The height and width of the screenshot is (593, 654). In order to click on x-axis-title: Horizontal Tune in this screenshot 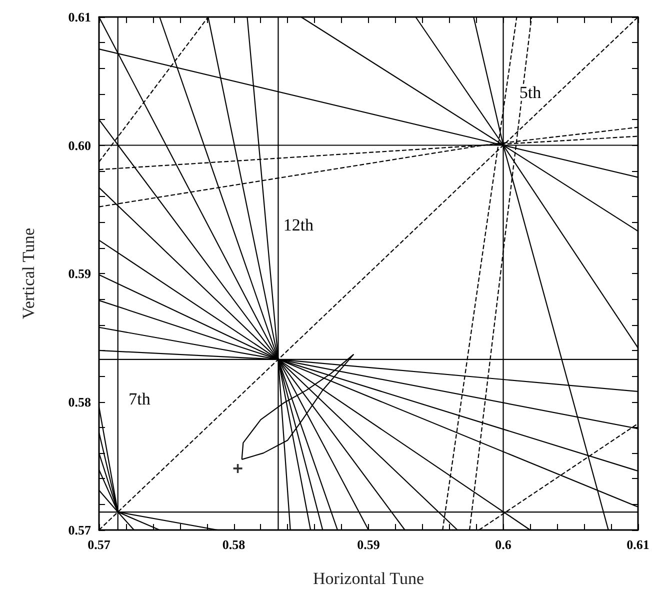, I will do `click(368, 578)`.